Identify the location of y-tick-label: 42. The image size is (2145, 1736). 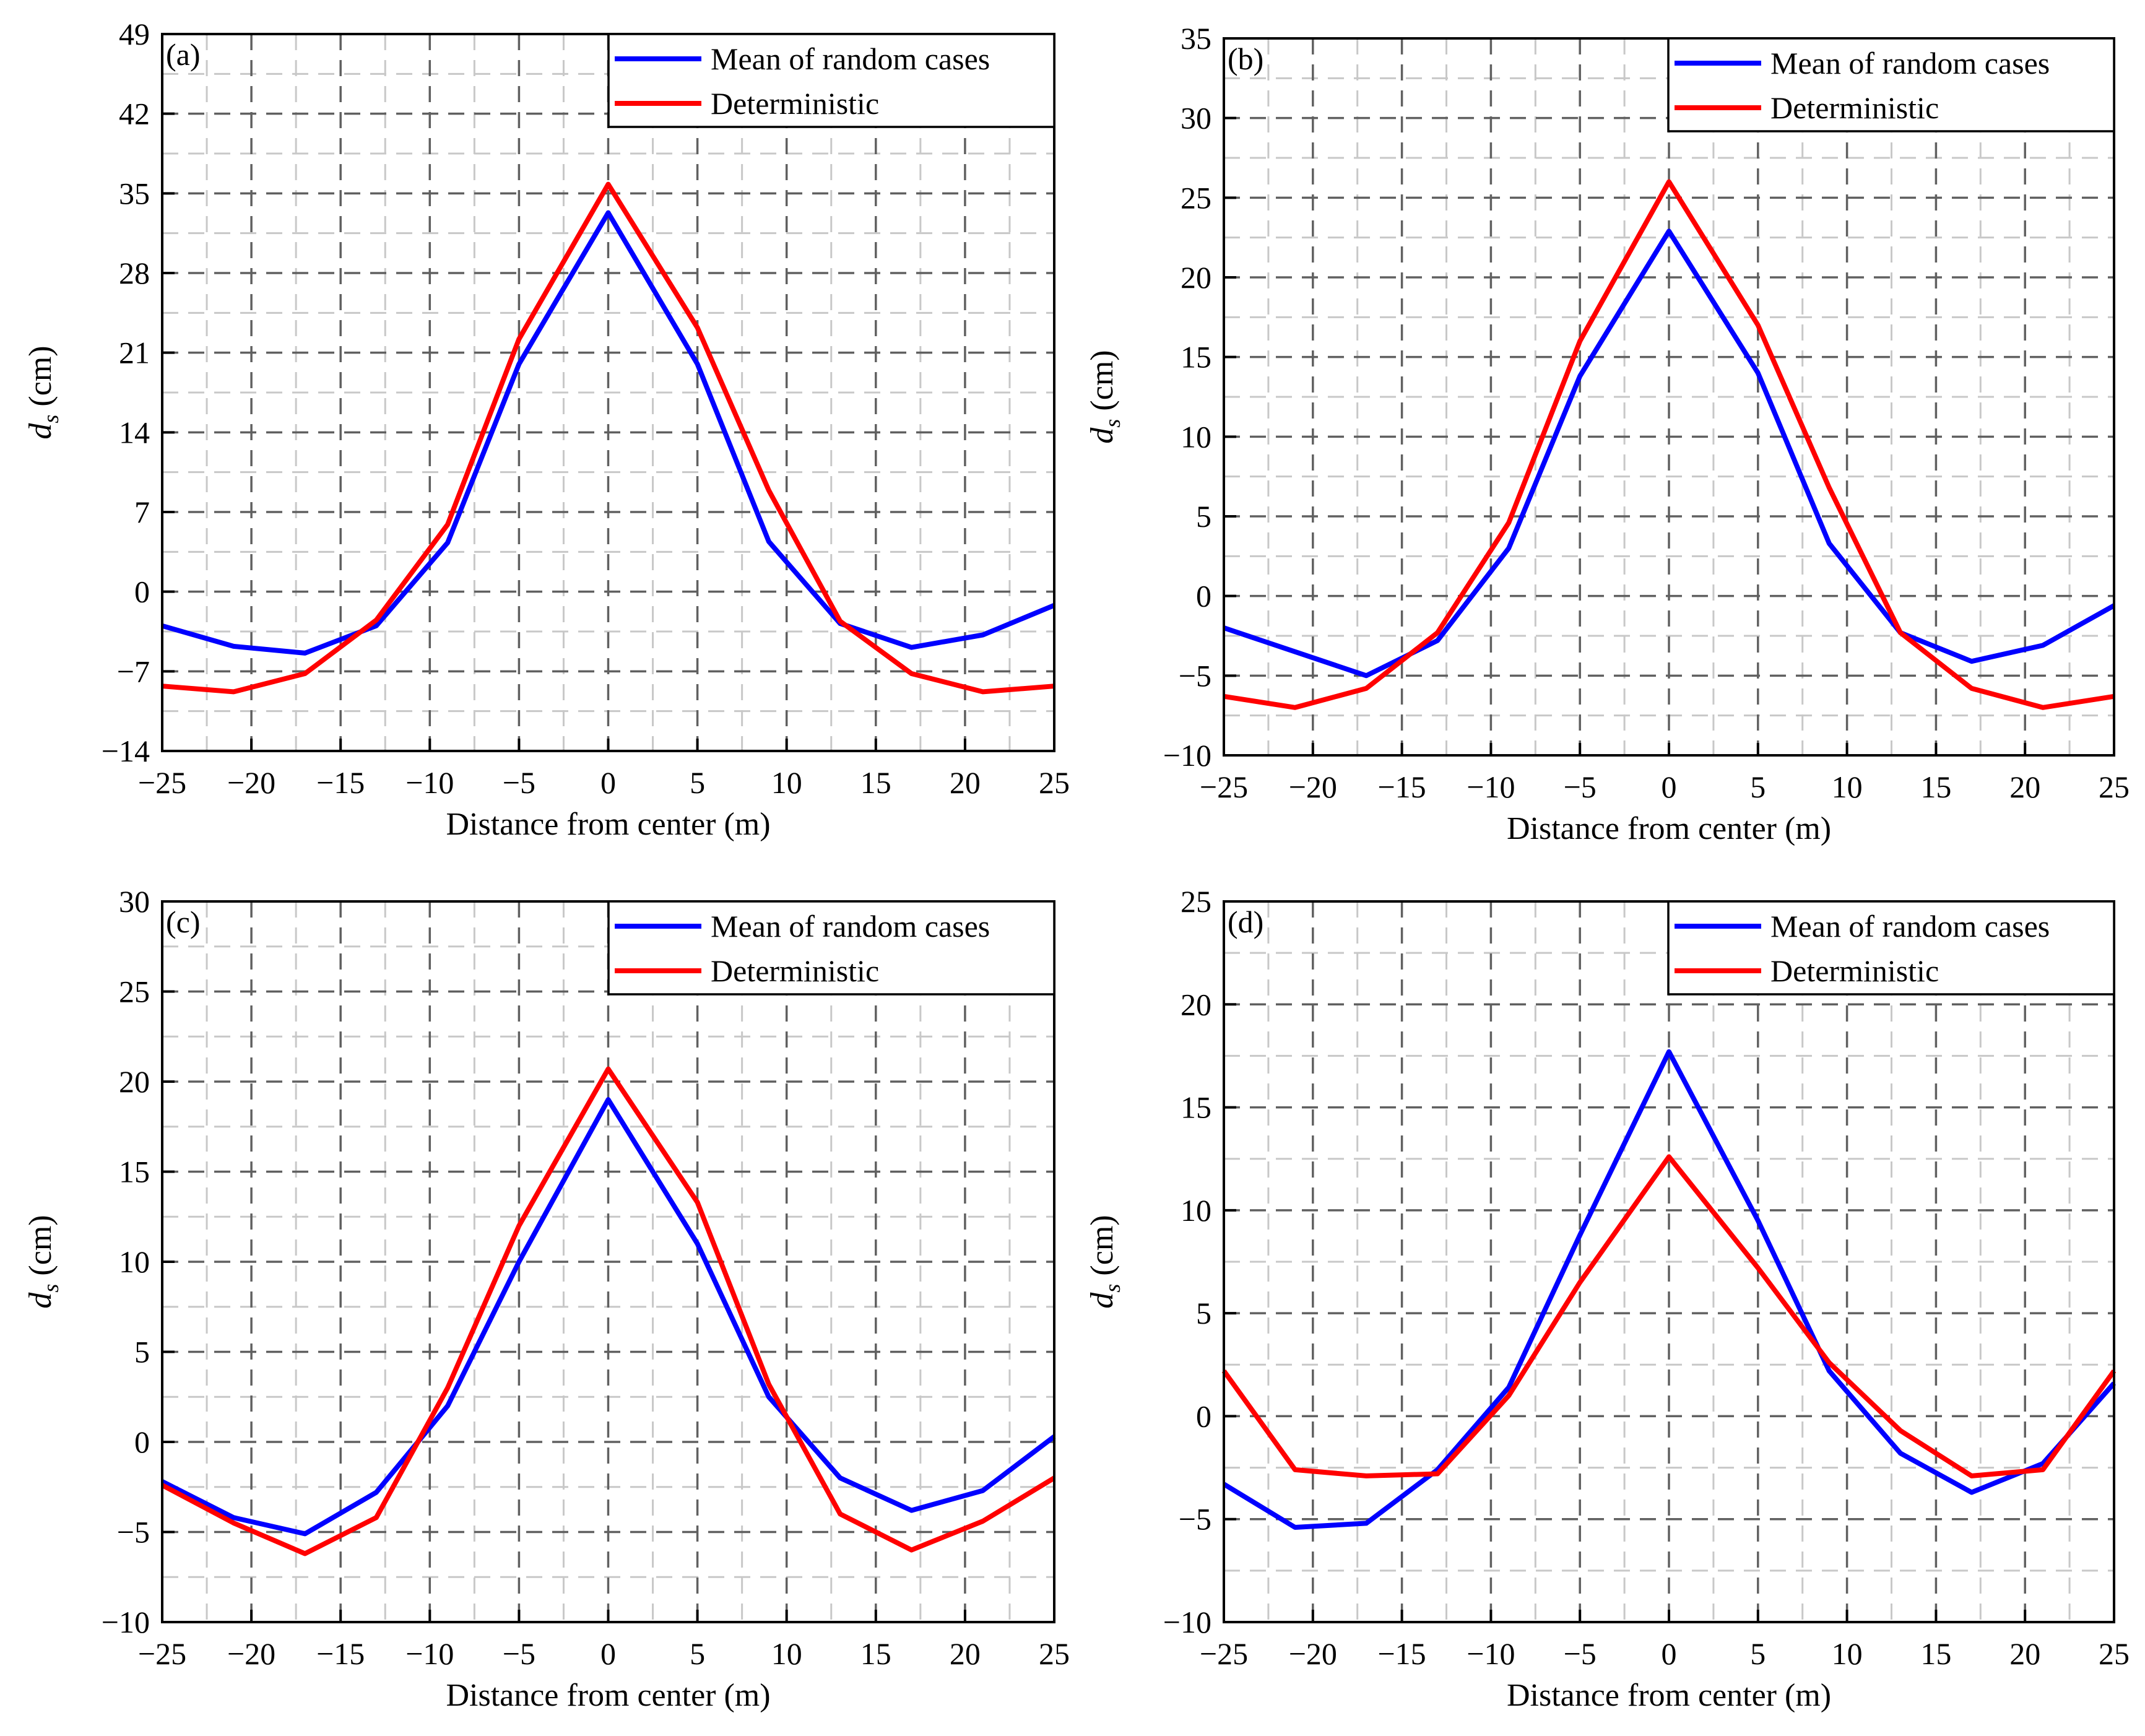
(134, 114).